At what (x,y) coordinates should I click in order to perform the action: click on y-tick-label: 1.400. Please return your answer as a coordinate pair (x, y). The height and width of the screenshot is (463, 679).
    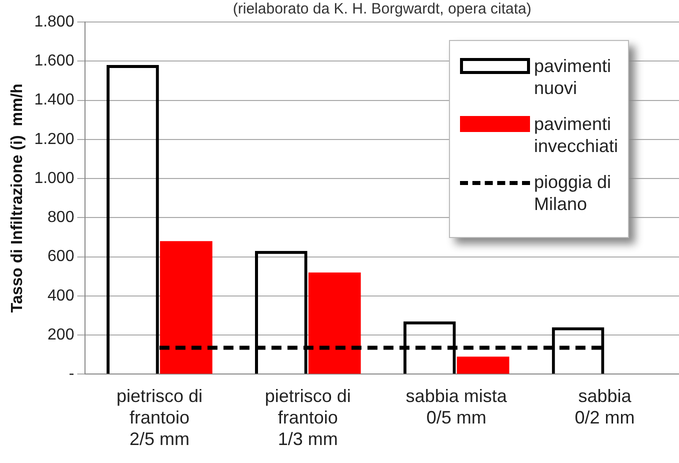
    Looking at the image, I should click on (54, 100).